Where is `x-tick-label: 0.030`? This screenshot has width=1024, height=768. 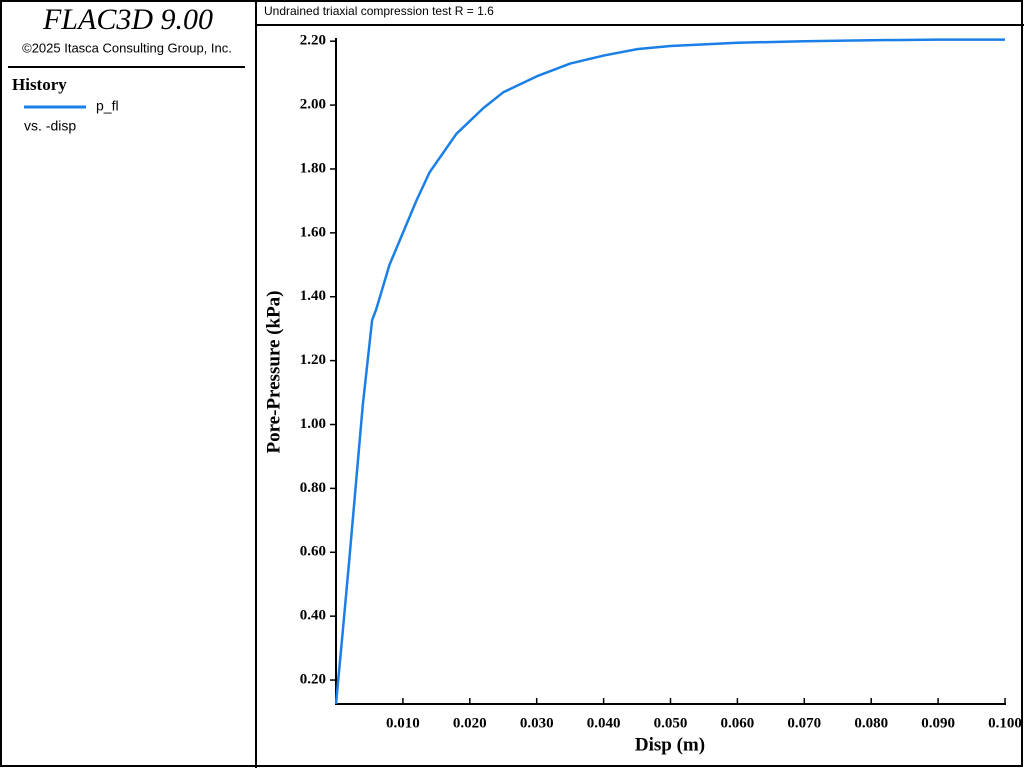
x-tick-label: 0.030 is located at coordinates (537, 723).